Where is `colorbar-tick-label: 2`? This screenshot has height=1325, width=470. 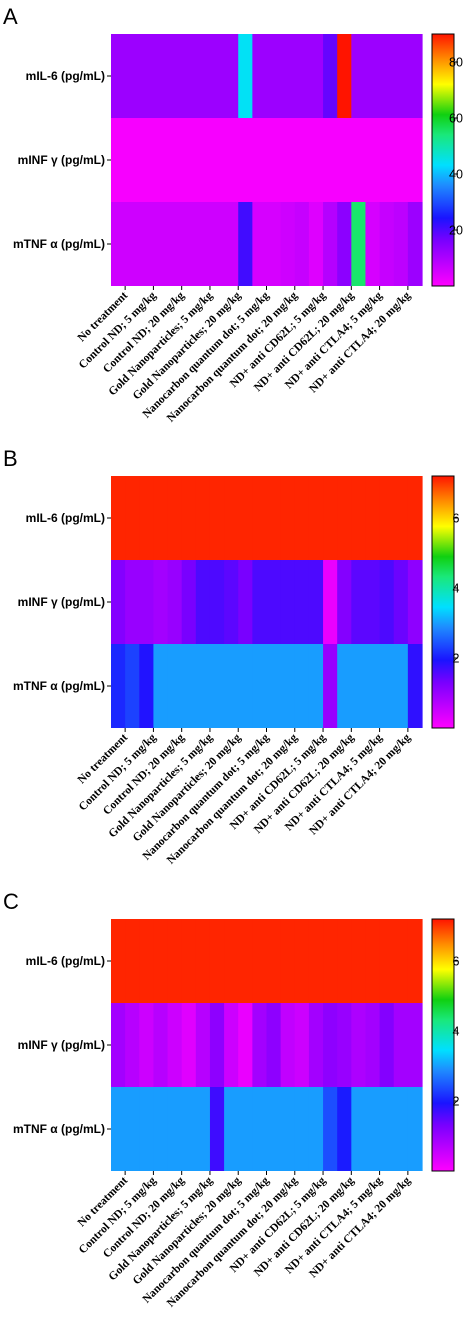
colorbar-tick-label: 2 is located at coordinates (456, 1102).